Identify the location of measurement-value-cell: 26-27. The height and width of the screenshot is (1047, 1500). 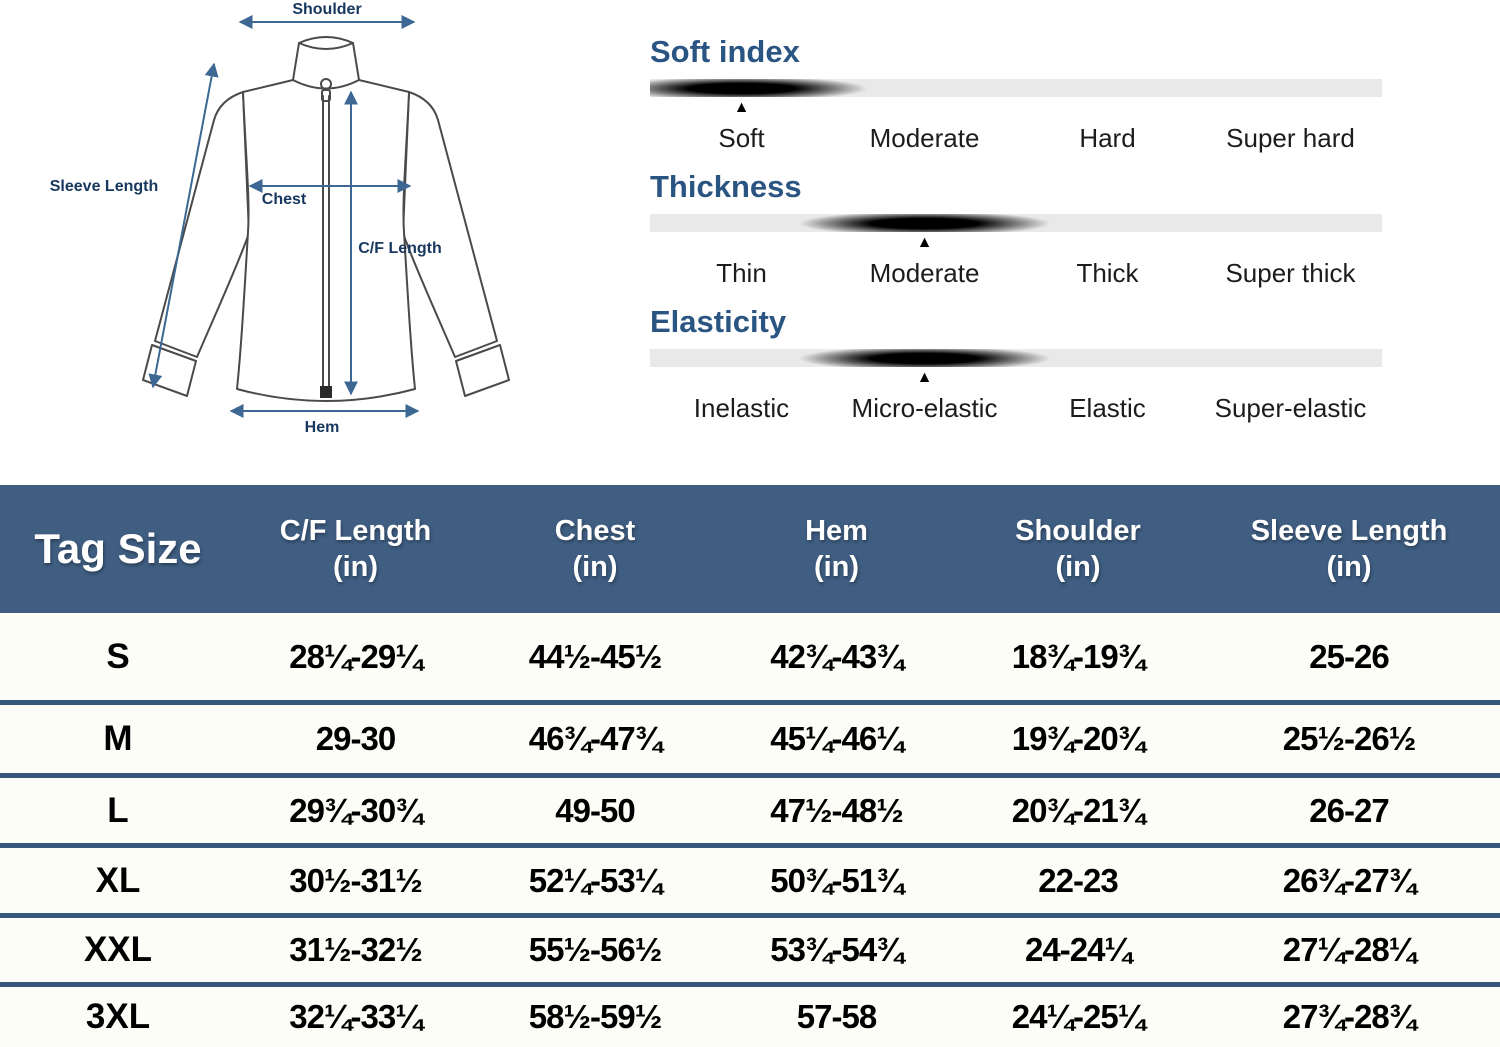
(1349, 810).